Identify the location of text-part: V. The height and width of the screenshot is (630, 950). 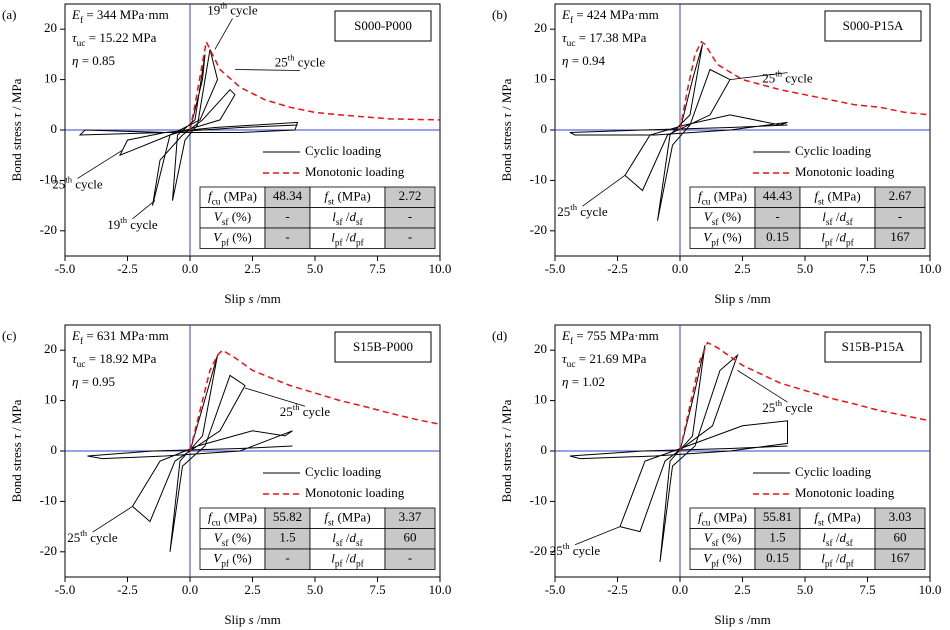
(219, 537).